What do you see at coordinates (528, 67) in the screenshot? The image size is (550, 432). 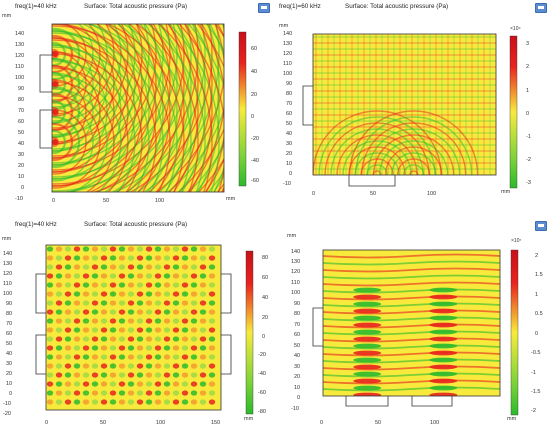 I see `colorbar-tick: 2` at bounding box center [528, 67].